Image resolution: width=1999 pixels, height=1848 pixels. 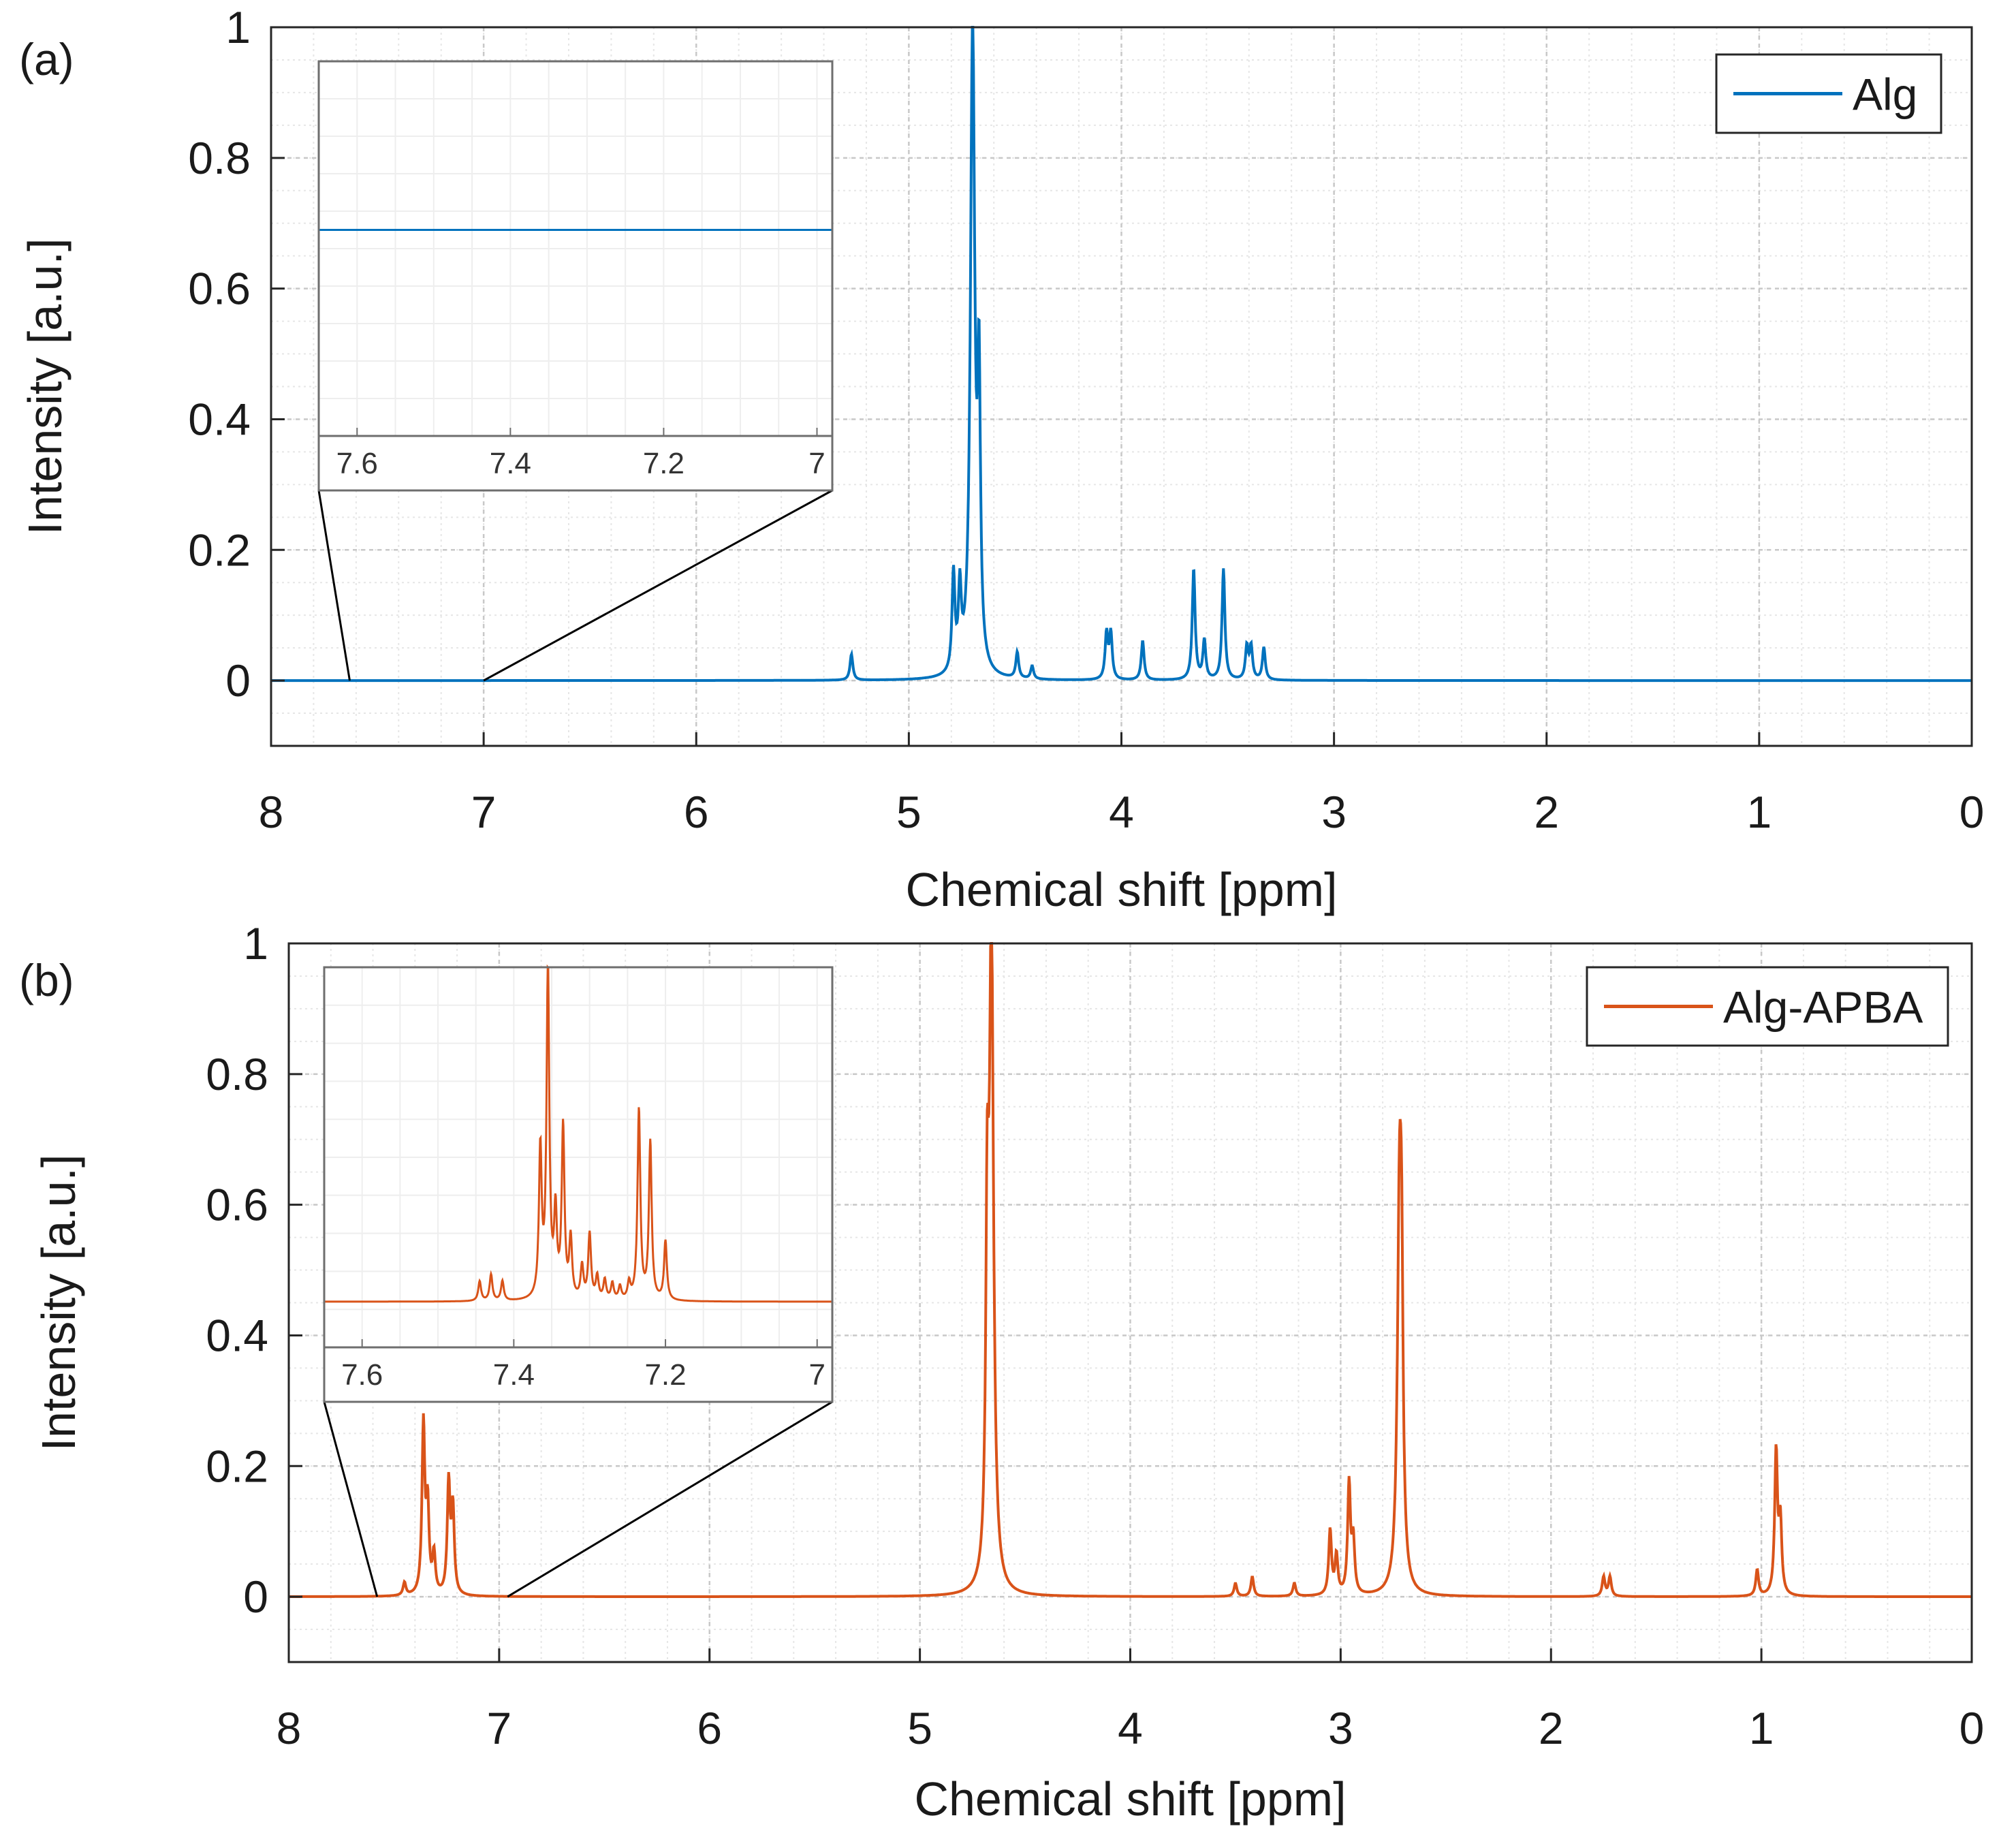 I want to click on panel-label: (a), so click(x=46, y=59).